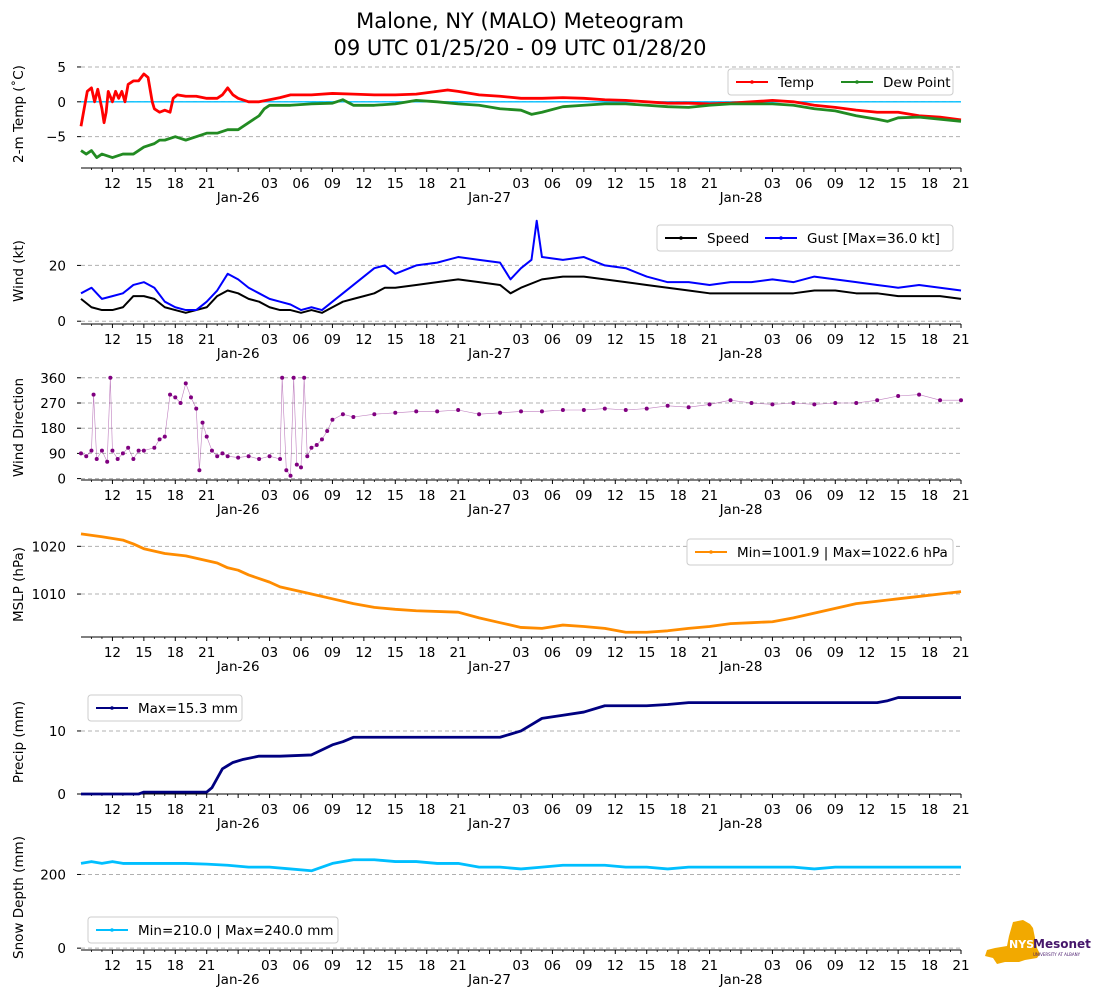  I want to click on y-tick-label: 270, so click(53, 404).